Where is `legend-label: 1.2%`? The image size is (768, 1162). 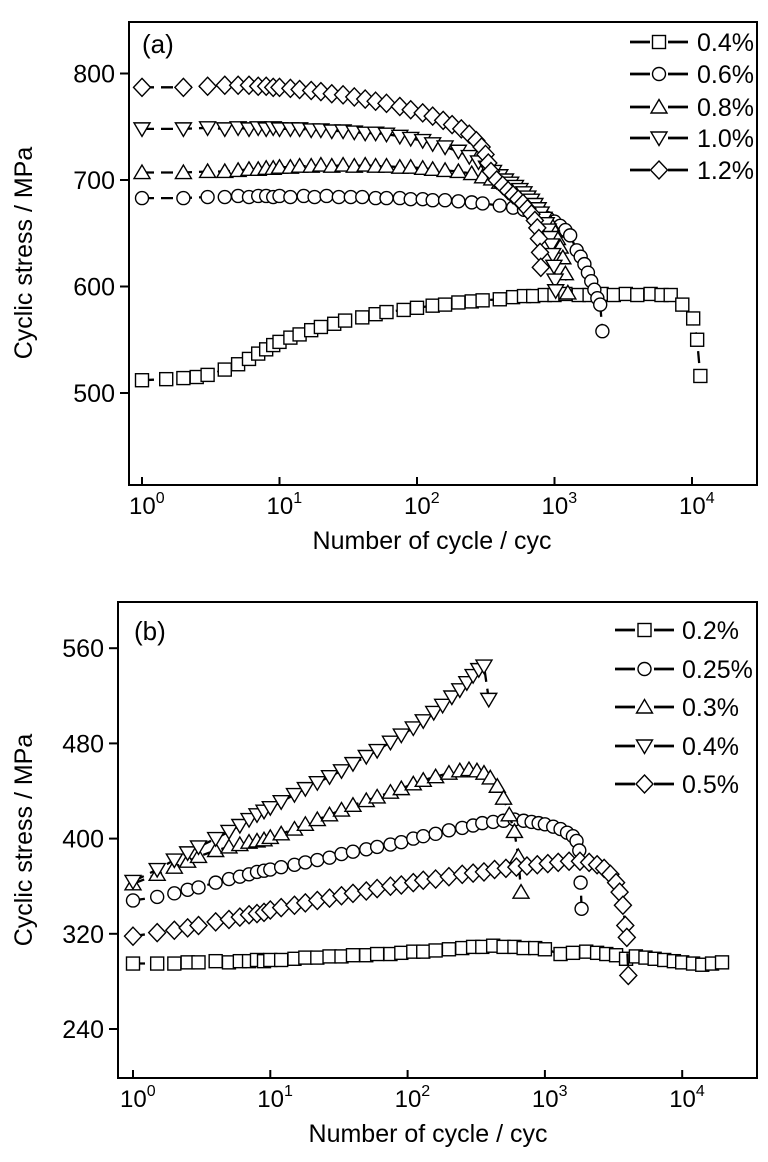
legend-label: 1.2% is located at coordinates (725, 171).